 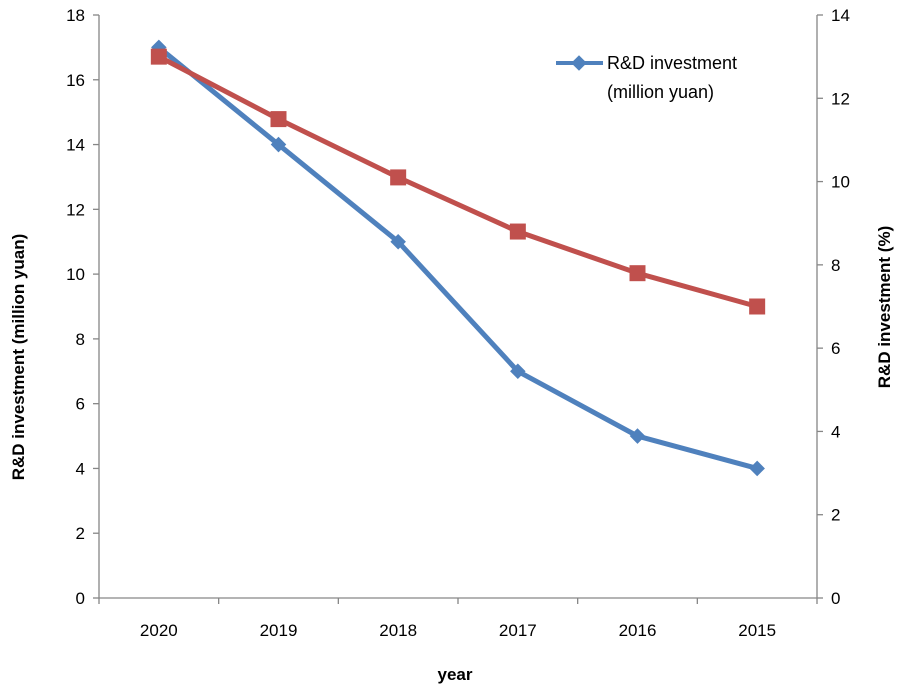 I want to click on x-axis-title: year, so click(x=455, y=674).